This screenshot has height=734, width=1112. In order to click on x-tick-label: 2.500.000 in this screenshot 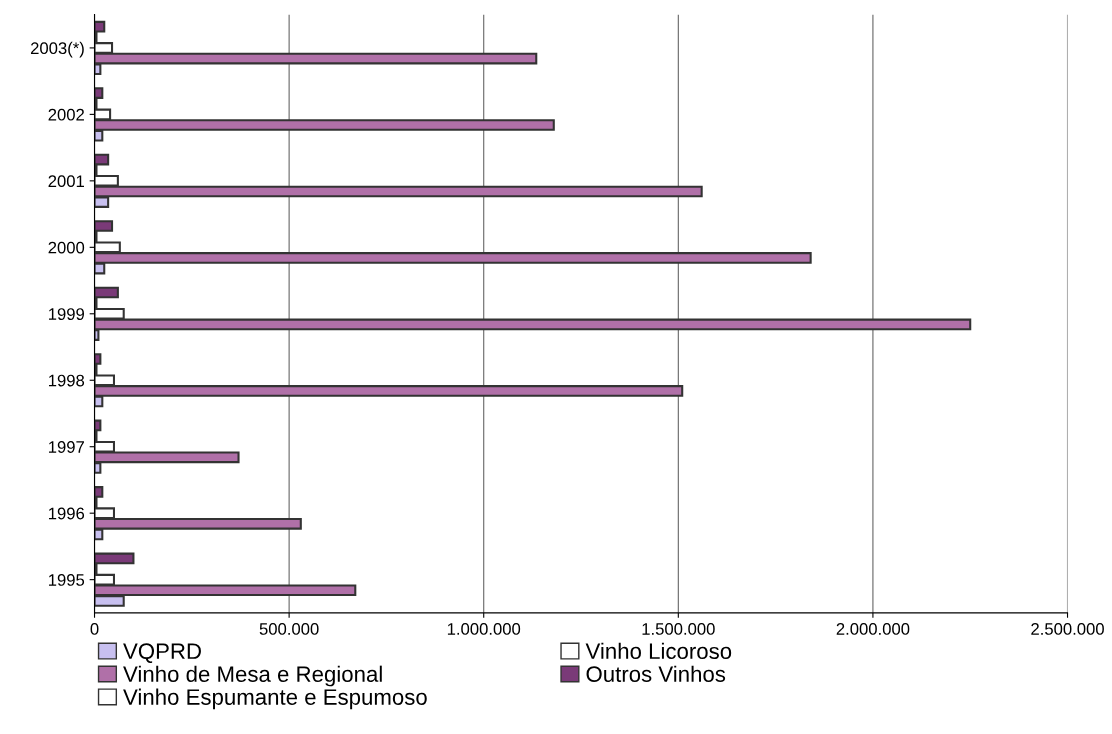, I will do `click(1067, 629)`.